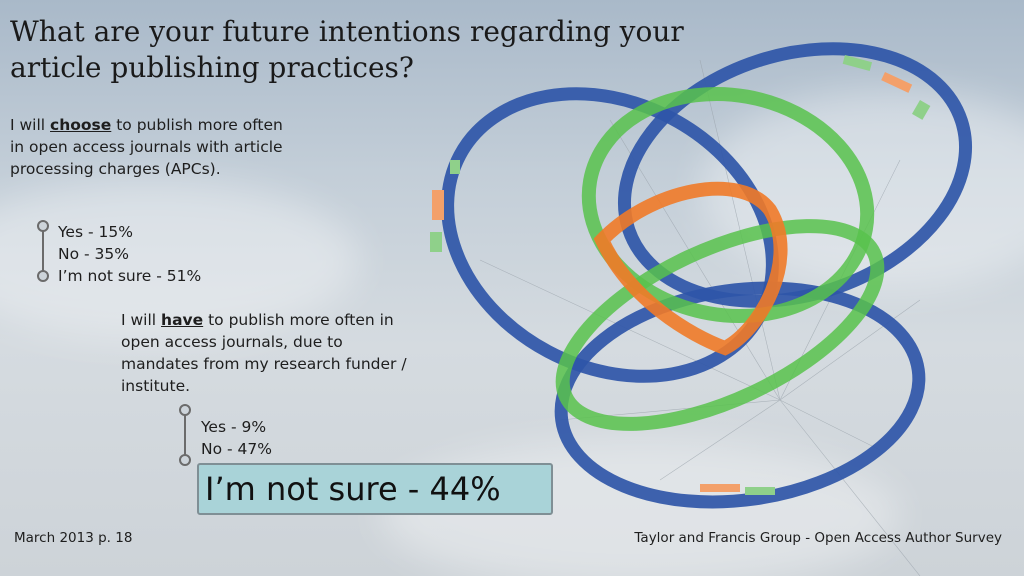 Image resolution: width=1024 pixels, height=576 pixels. I want to click on emphasis-choose: choose, so click(81, 125).